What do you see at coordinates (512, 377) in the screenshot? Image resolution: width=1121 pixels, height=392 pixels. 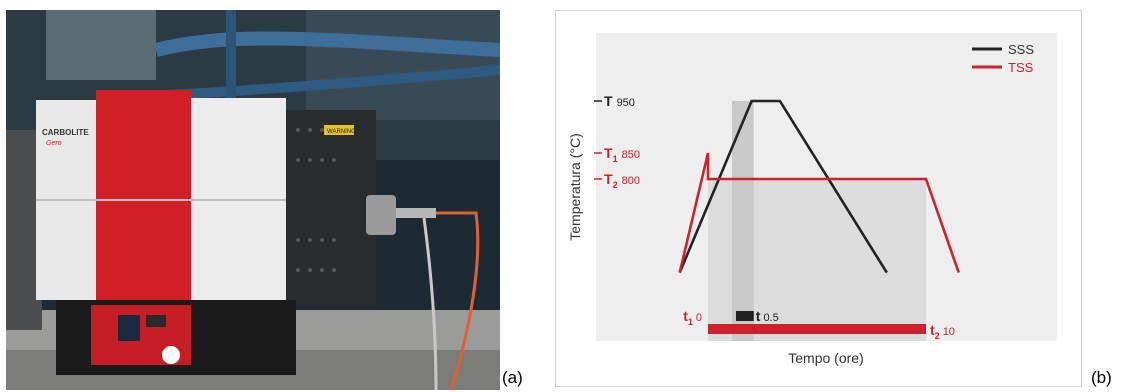 I see `panel-label-a: (a)` at bounding box center [512, 377].